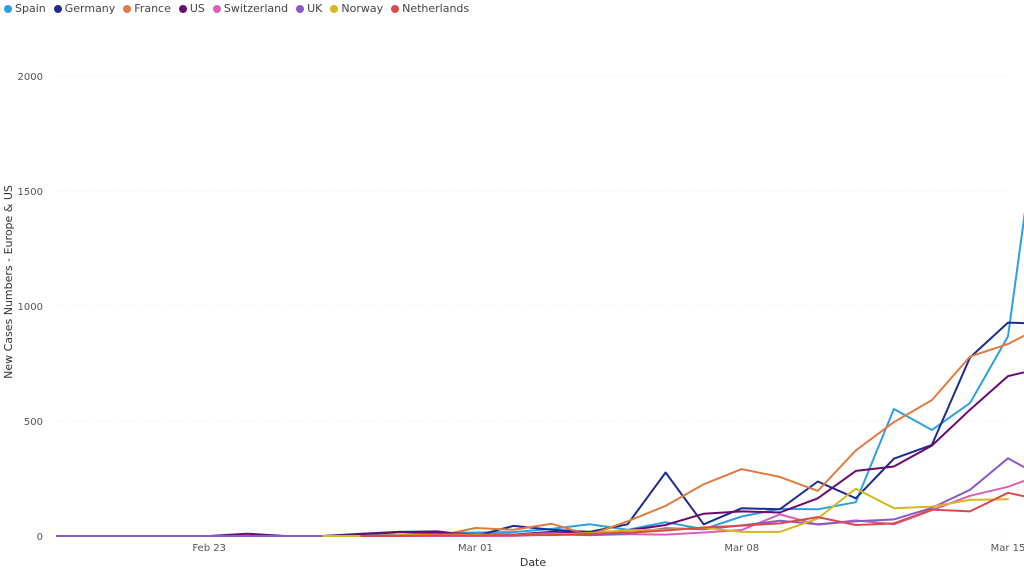 The image size is (1024, 568). I want to click on legend-item-germany: Germany, so click(84, 8).